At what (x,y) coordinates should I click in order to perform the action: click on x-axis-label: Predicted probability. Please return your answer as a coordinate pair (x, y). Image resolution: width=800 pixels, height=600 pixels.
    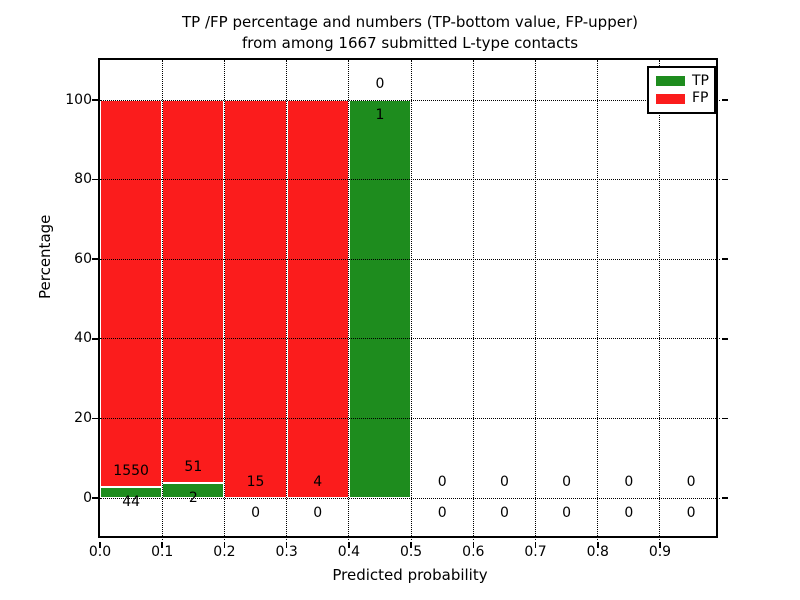
    Looking at the image, I should click on (410, 575).